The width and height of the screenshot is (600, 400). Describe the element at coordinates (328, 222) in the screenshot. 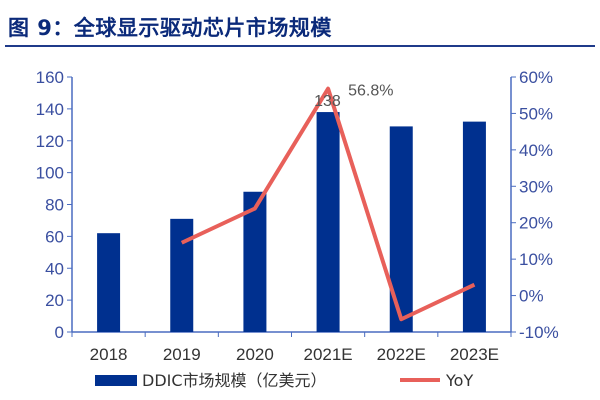

I see `bar-2021E` at that location.